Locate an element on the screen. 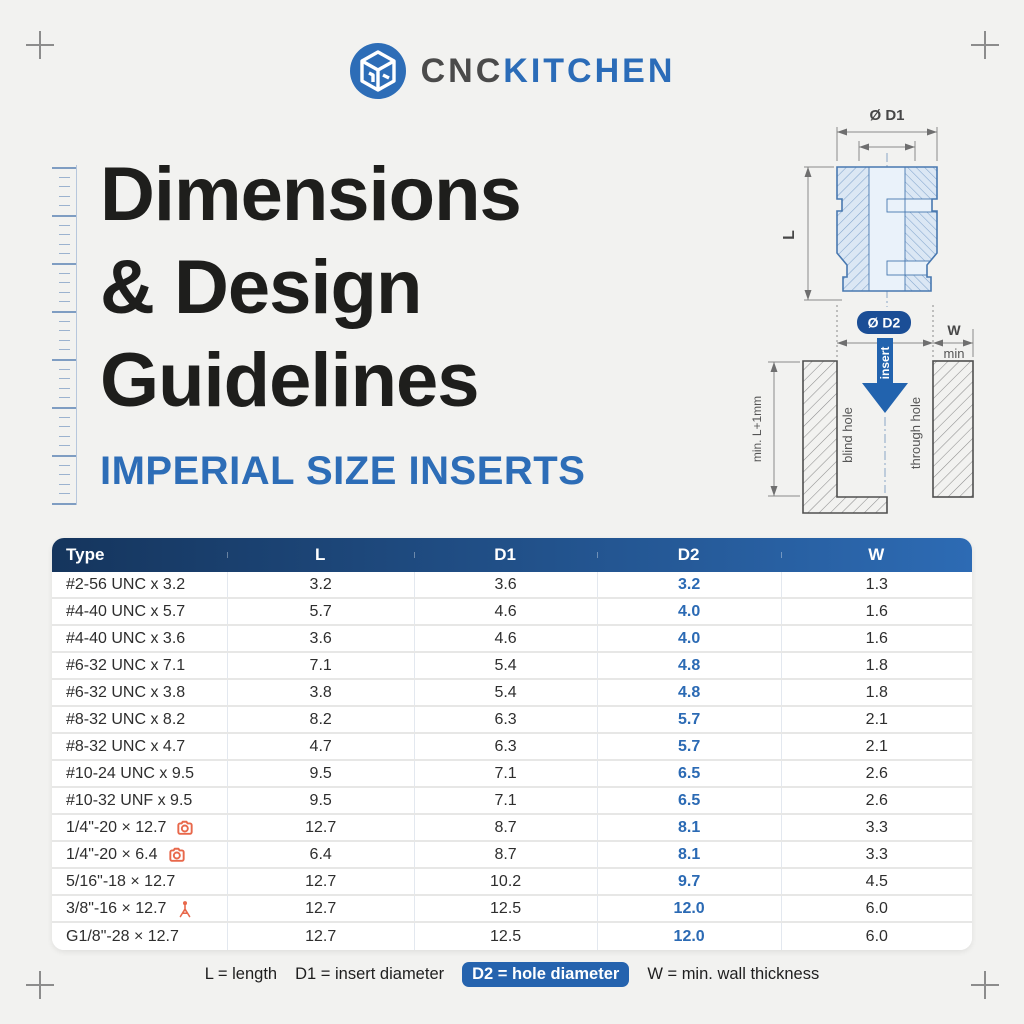  dimension-w-arrows is located at coordinates (953, 343).